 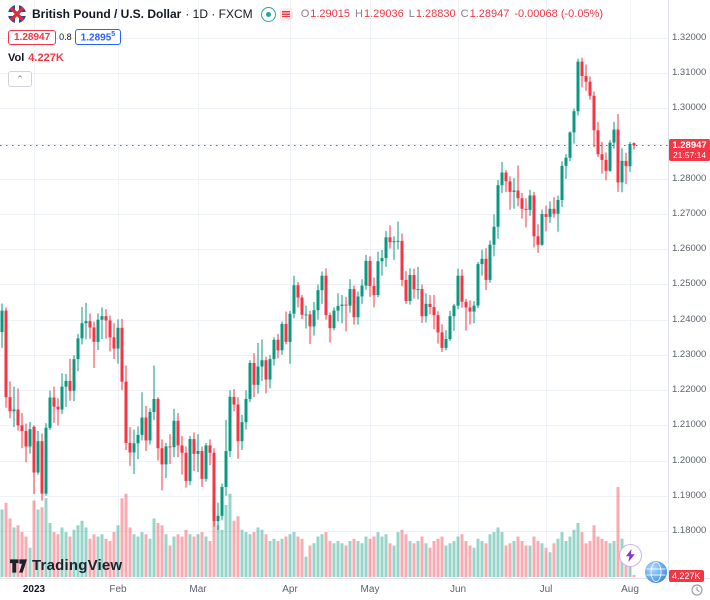 What do you see at coordinates (113, 34) in the screenshot?
I see `ask-sup: 5` at bounding box center [113, 34].